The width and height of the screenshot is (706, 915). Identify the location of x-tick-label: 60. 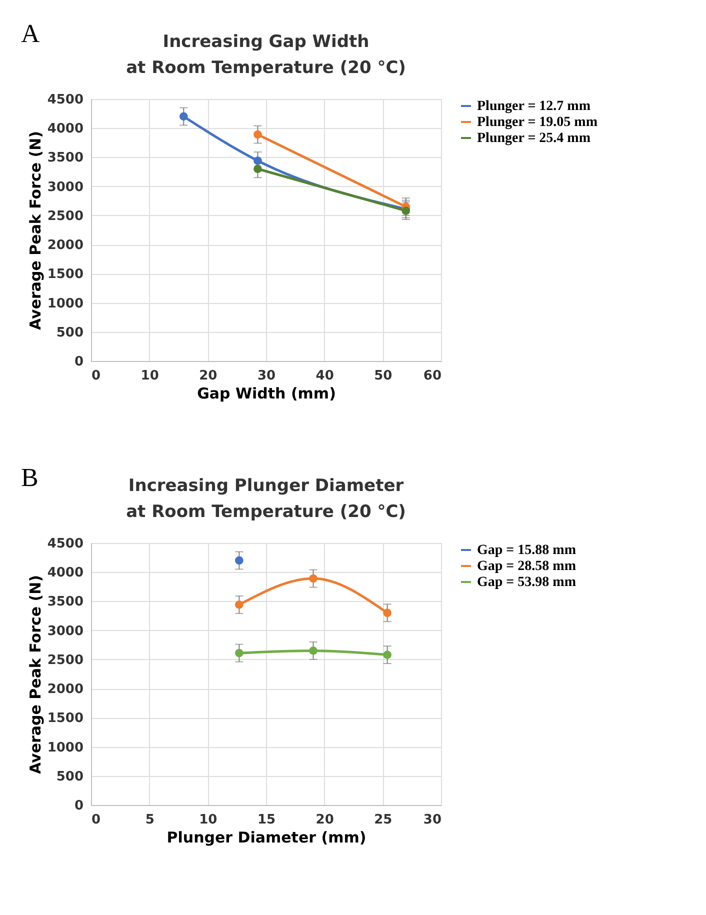
(432, 376).